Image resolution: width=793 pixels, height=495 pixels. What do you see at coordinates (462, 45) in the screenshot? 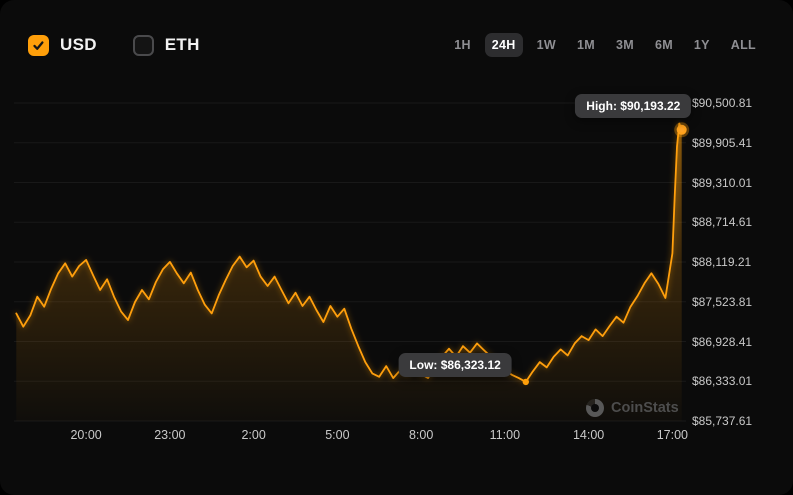
I see `range-button-1h: 1H` at bounding box center [462, 45].